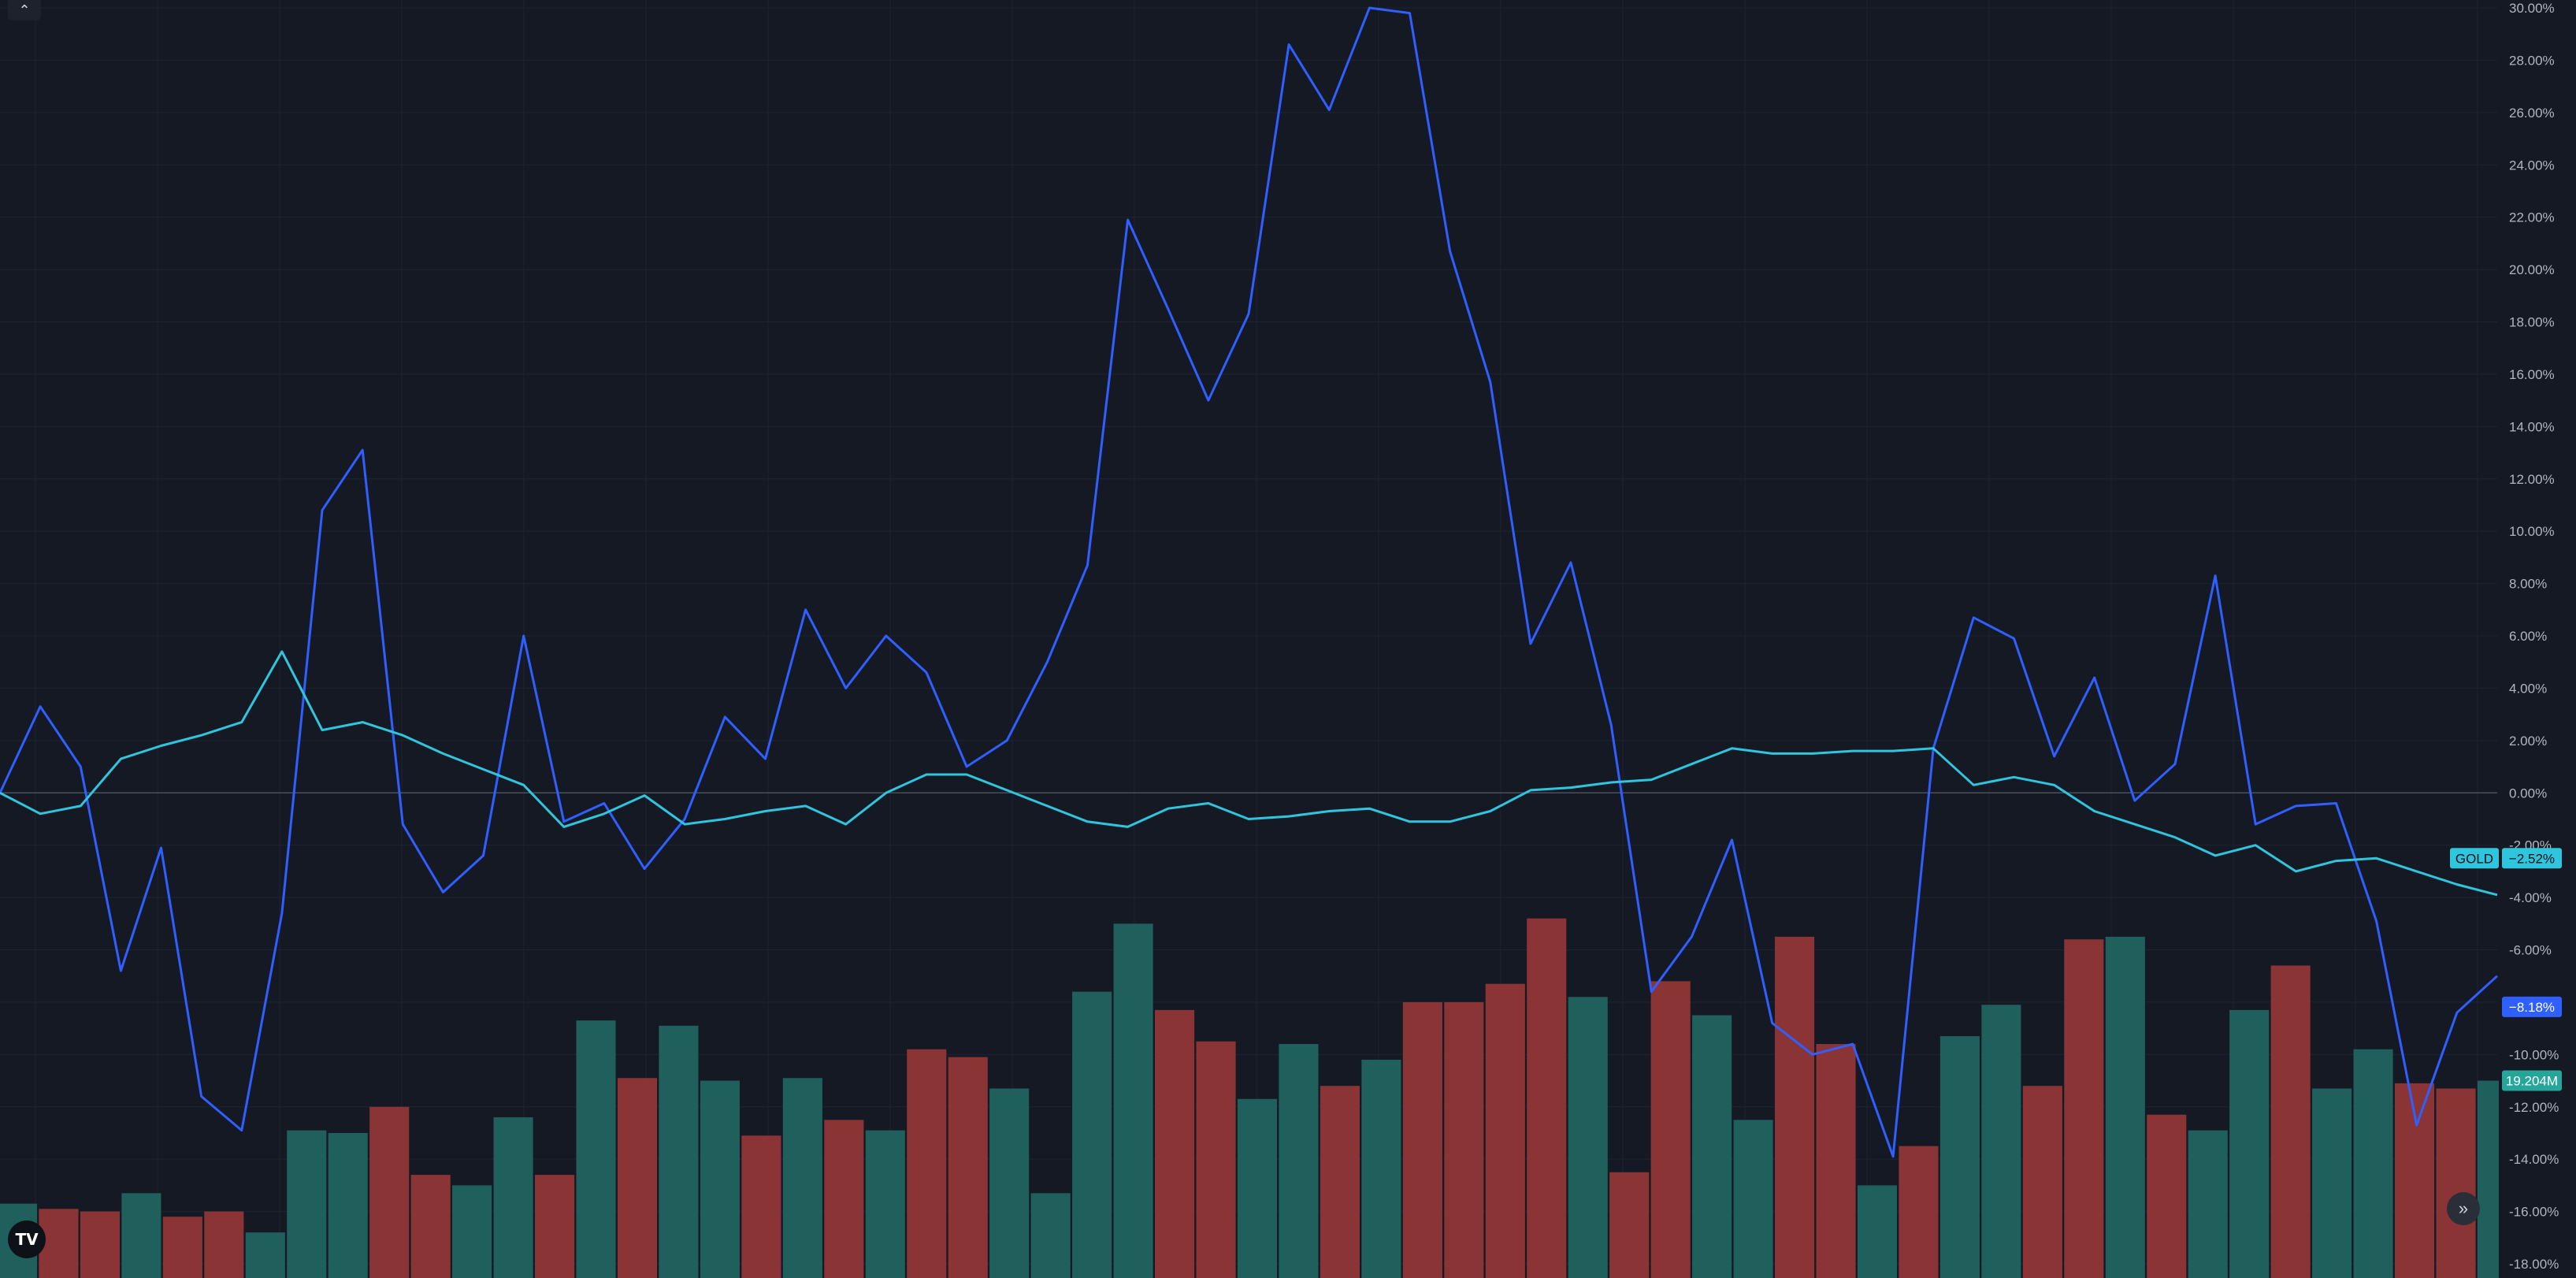 This screenshot has width=2576, height=1278. I want to click on y-tick-label: 6.00%, so click(2528, 637).